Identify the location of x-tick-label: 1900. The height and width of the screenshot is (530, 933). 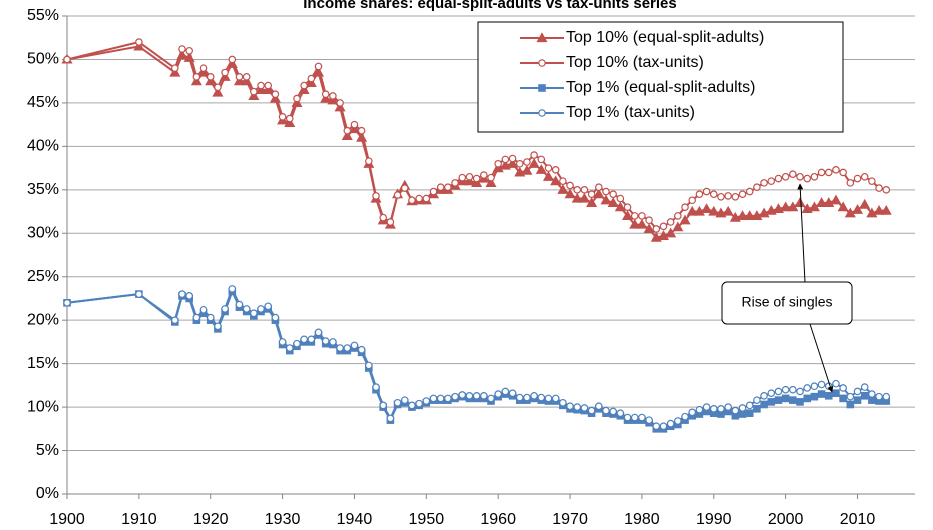
(67, 519).